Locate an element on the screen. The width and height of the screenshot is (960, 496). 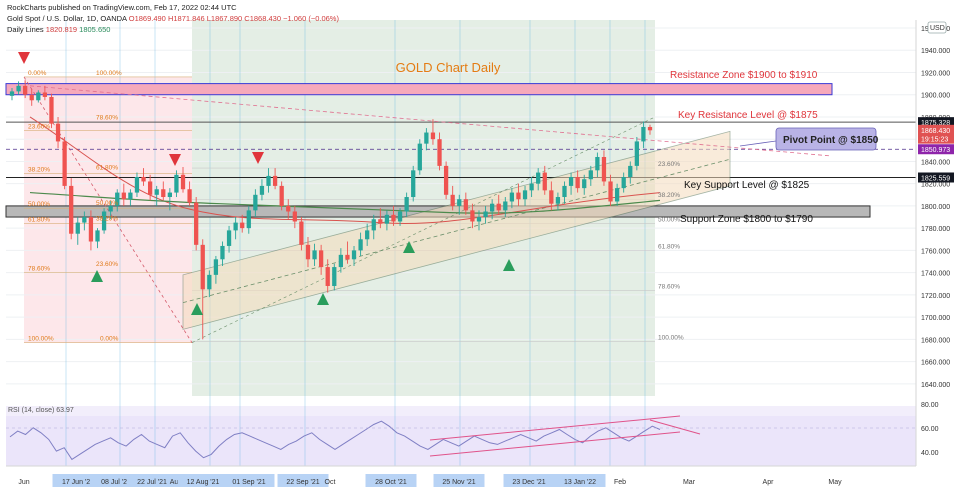
price-tick-label: 1940.000 is located at coordinates (935, 51).